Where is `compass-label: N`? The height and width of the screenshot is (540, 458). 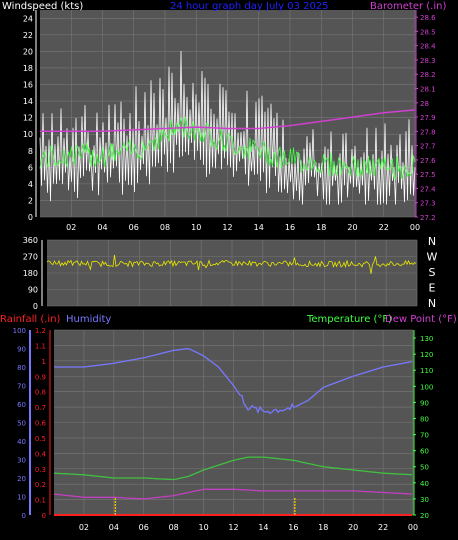 compass-label: N is located at coordinates (432, 241).